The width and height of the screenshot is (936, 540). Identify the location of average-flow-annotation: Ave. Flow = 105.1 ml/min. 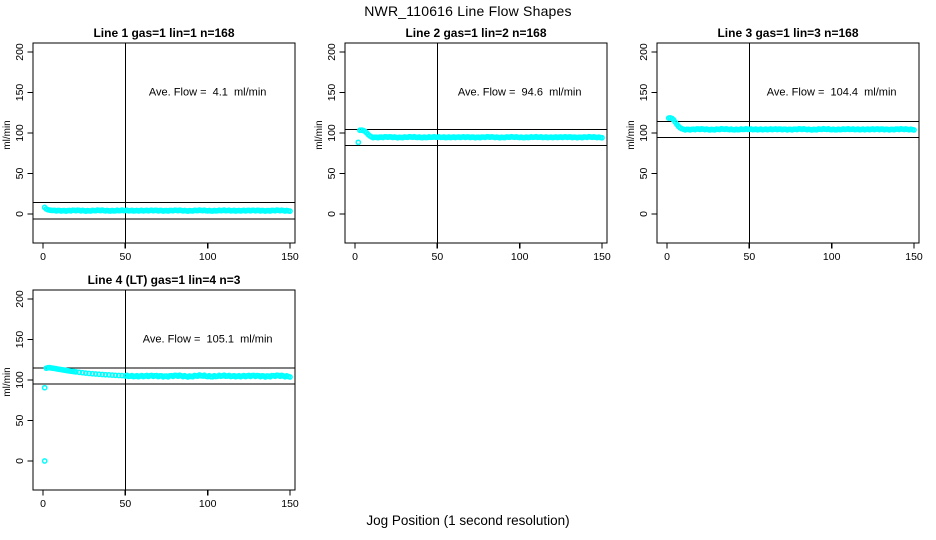
(208, 340).